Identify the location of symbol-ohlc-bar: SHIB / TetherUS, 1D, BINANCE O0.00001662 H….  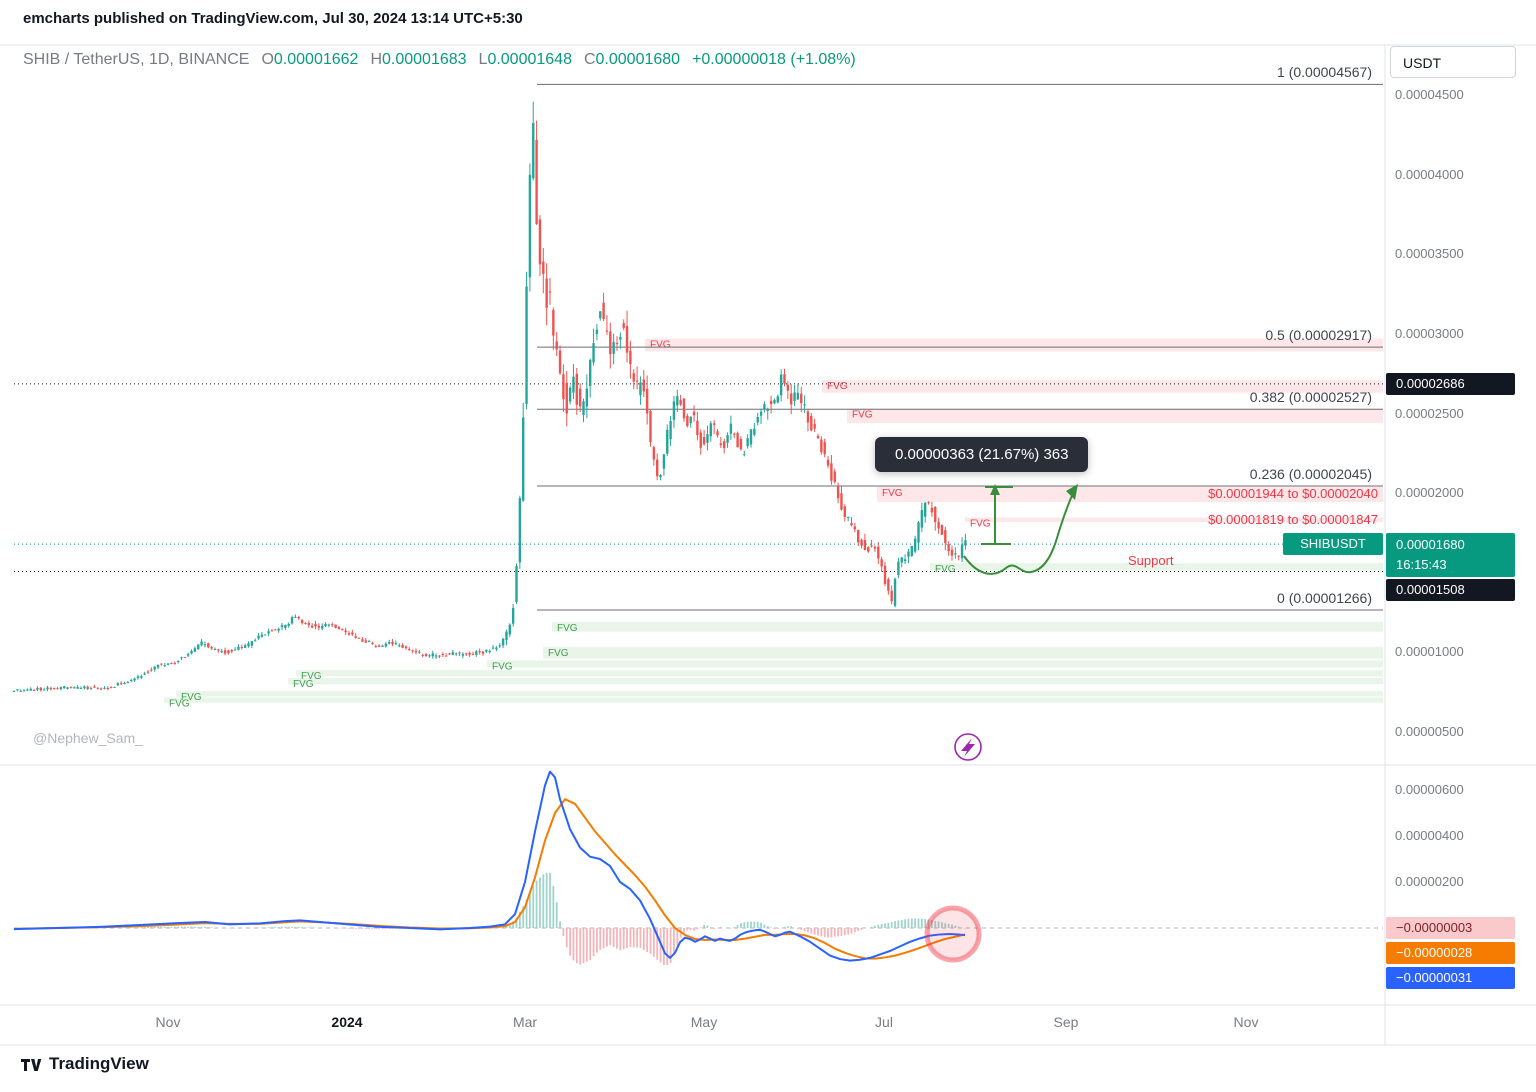
(439, 60).